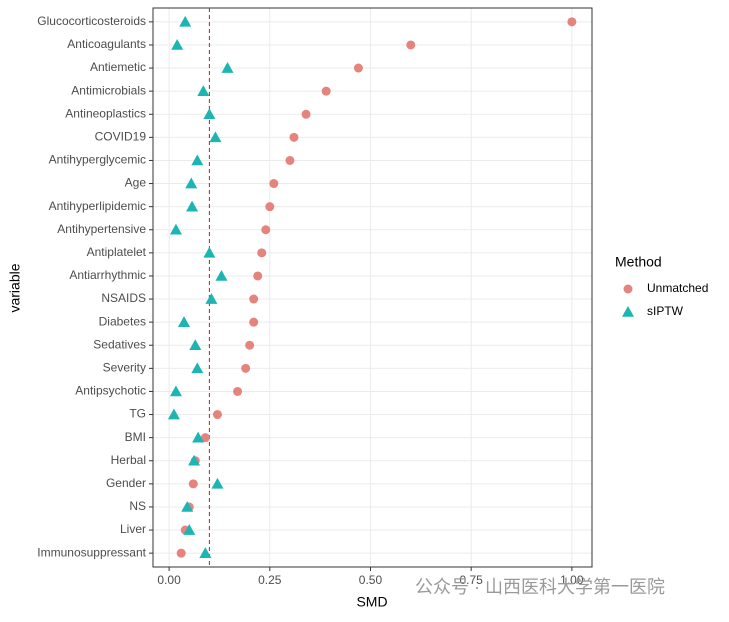 The height and width of the screenshot is (622, 729). What do you see at coordinates (136, 183) in the screenshot?
I see `y-tick-label: Age` at bounding box center [136, 183].